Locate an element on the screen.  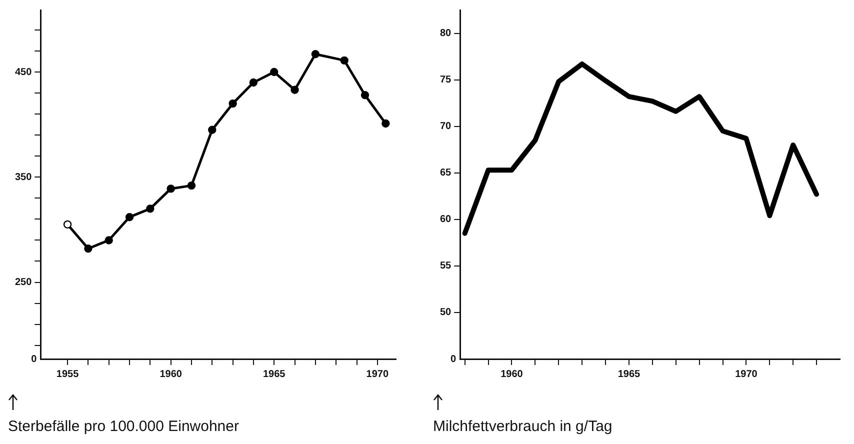
y-tick-label: 65 is located at coordinates (446, 173).